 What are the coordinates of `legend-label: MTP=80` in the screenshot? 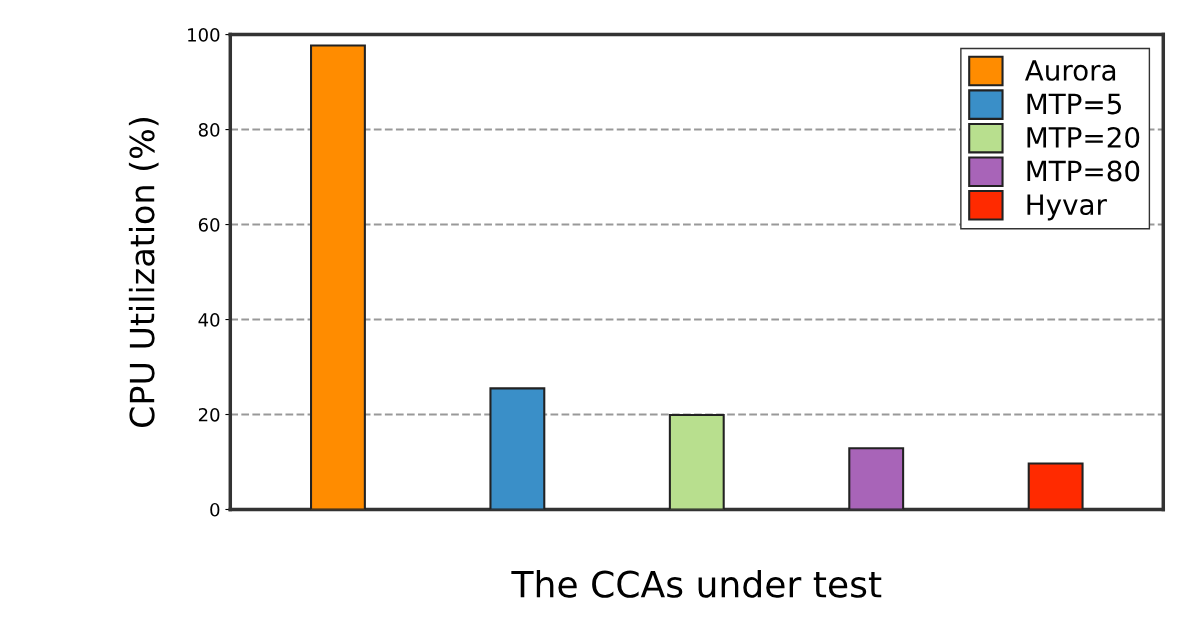 It's located at (1083, 171).